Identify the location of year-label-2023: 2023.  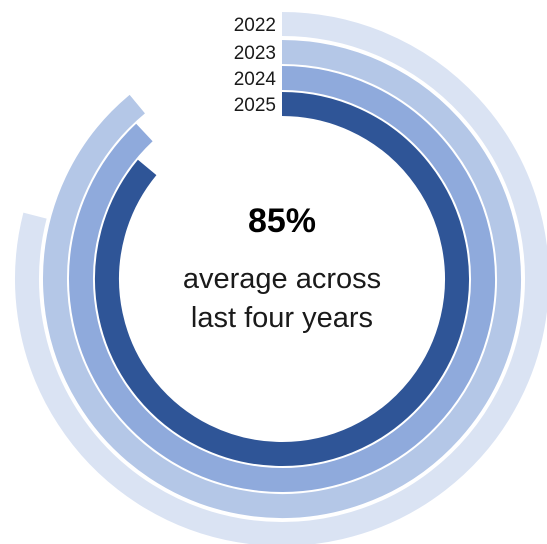
(255, 53).